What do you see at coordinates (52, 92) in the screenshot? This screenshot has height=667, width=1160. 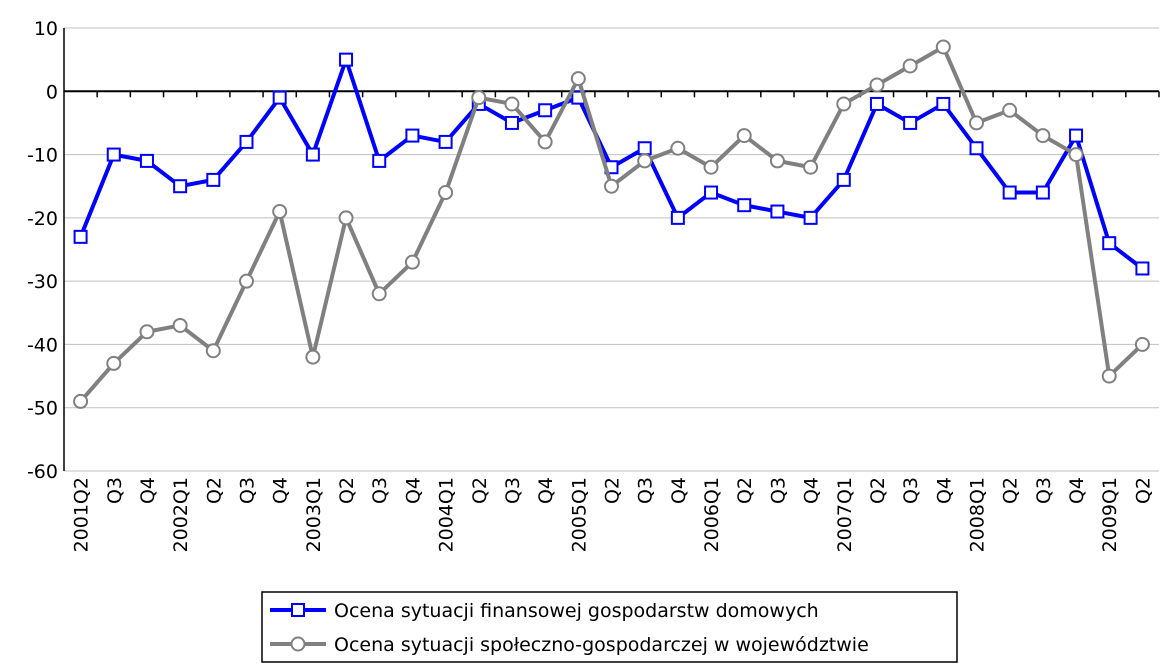 I see `y-tick-label: 0` at bounding box center [52, 92].